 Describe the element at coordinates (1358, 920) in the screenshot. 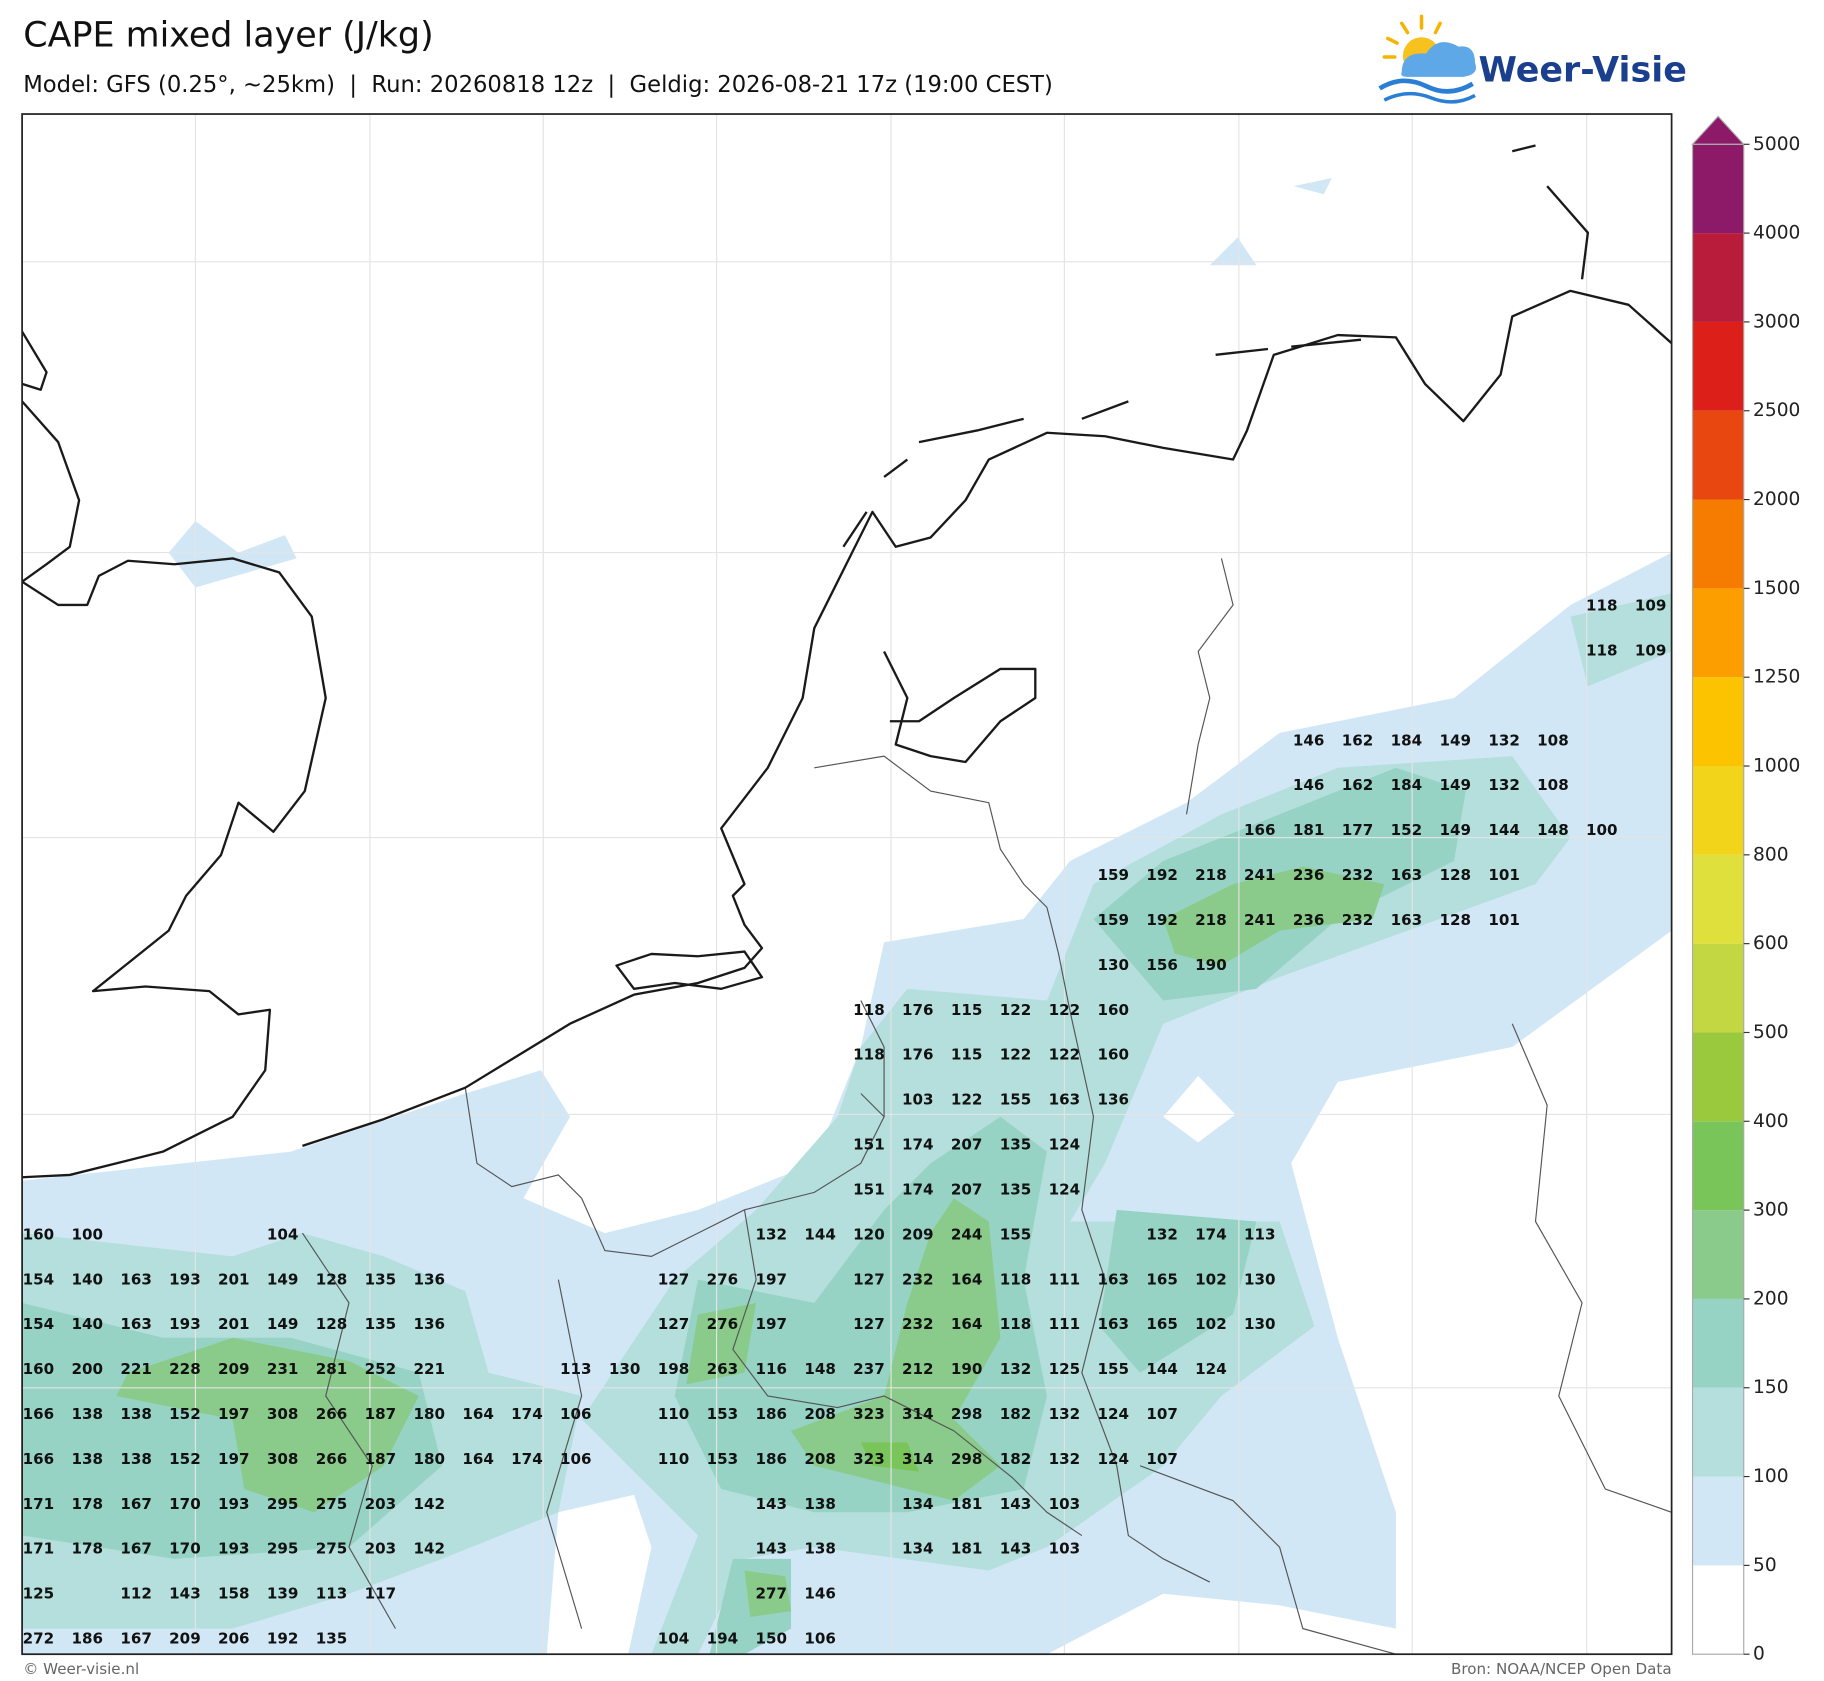

I see `grid-value: 232` at that location.